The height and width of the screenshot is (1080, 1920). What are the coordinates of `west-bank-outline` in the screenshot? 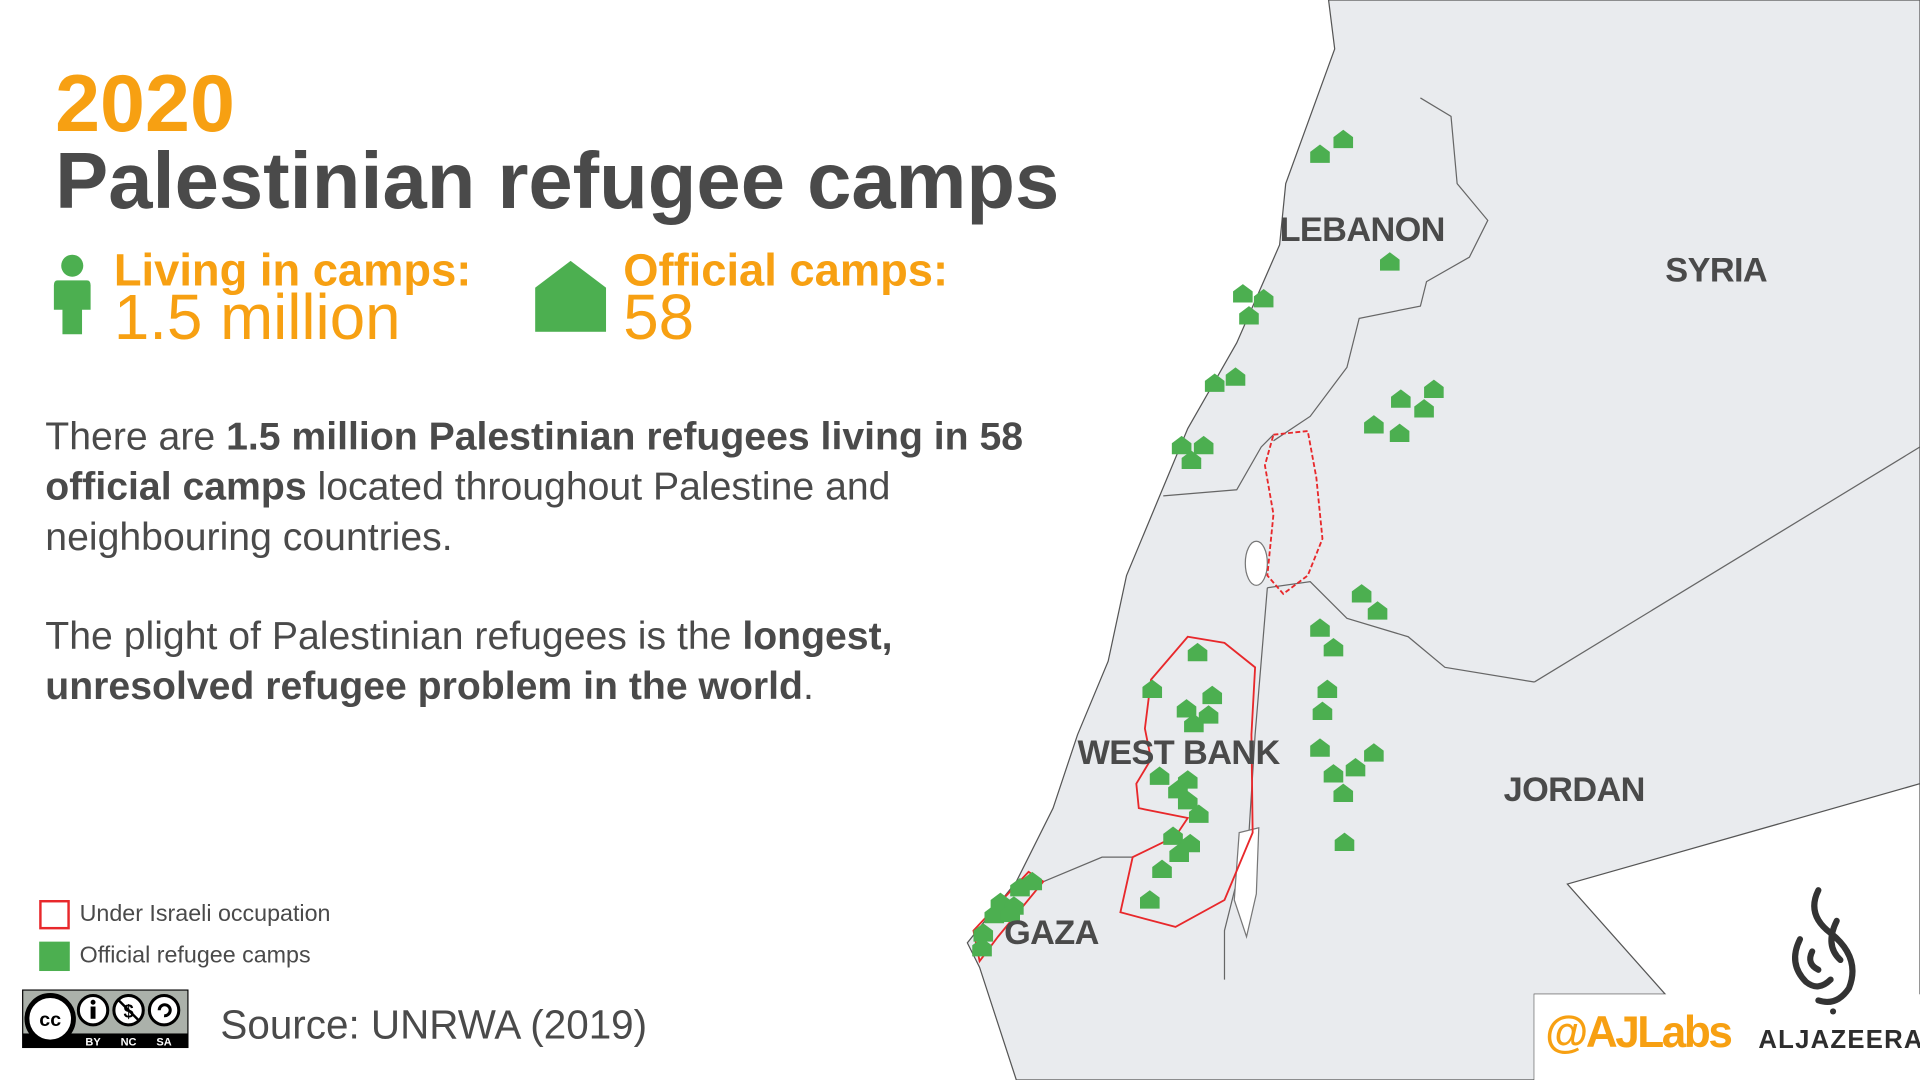 It's located at (1188, 781).